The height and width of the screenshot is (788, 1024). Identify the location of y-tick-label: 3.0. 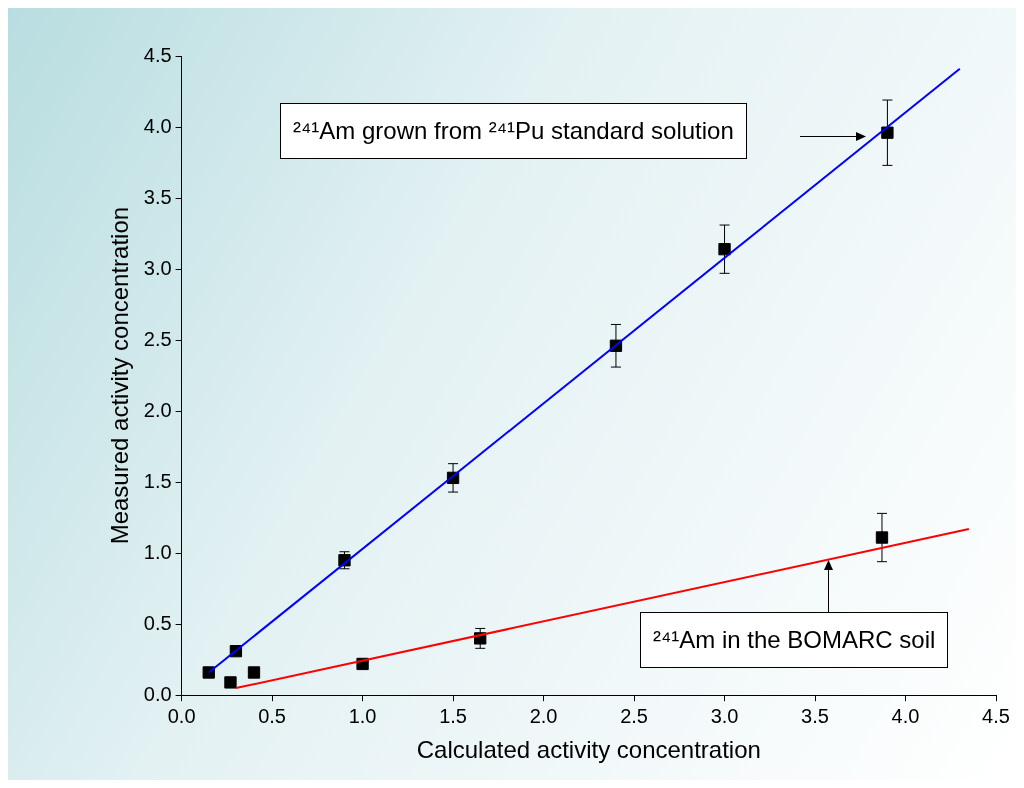
(157, 267).